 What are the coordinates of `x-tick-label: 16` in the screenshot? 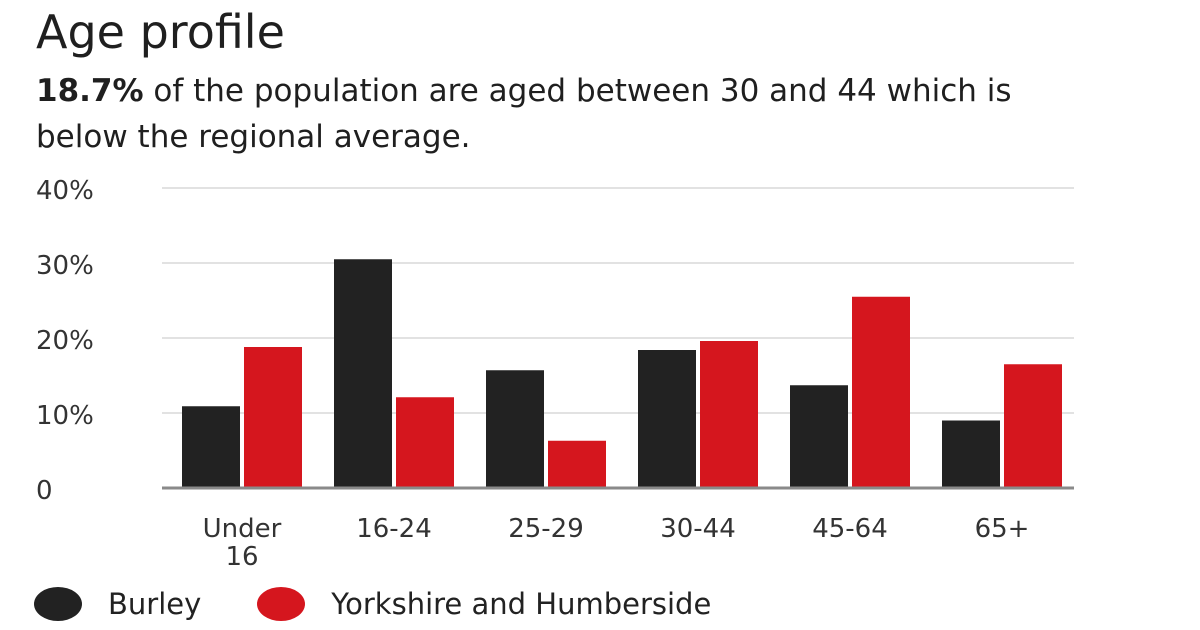 It's located at (241, 557).